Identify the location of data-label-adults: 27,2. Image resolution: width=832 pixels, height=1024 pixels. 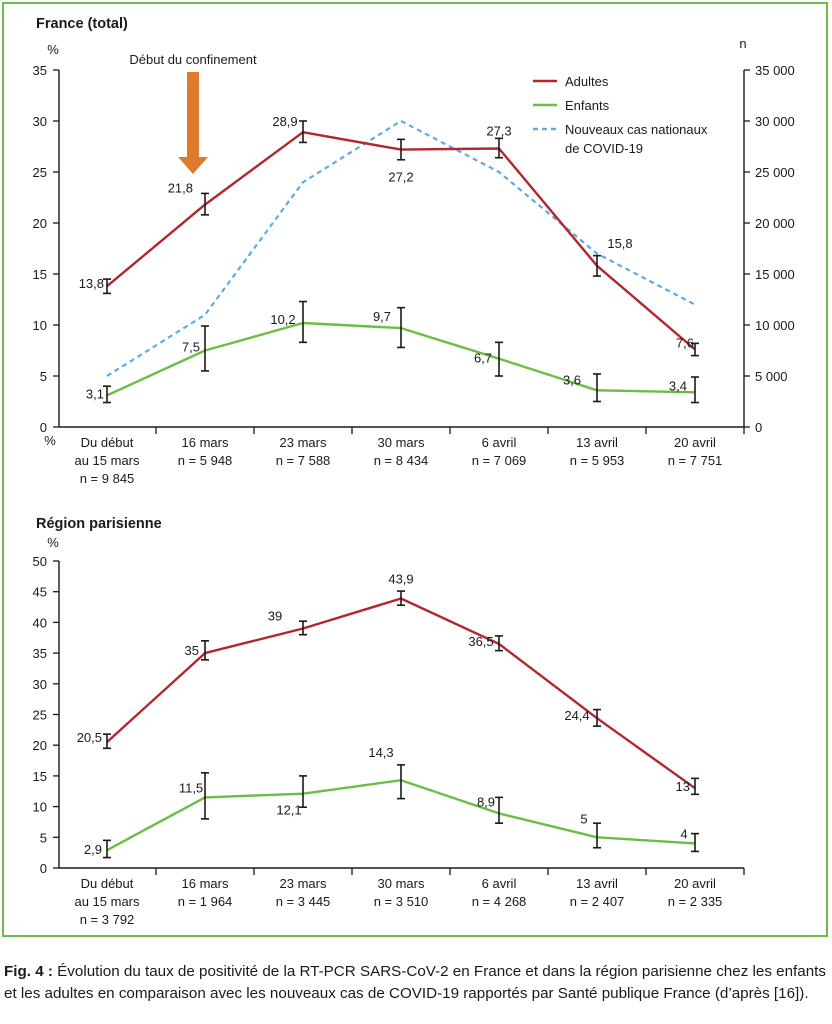
(400, 177).